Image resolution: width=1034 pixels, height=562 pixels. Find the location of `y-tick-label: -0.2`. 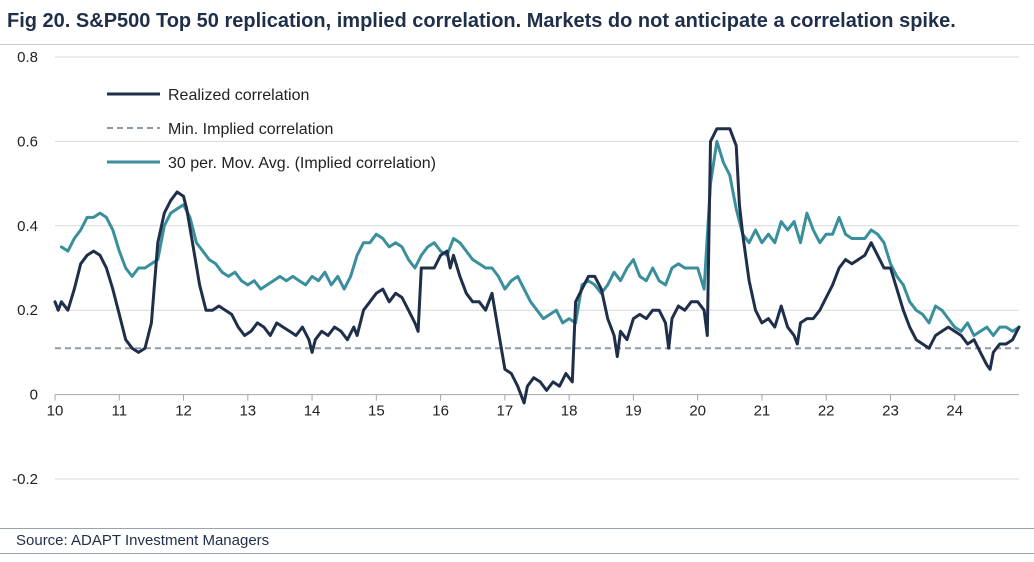

y-tick-label: -0.2 is located at coordinates (25, 479).